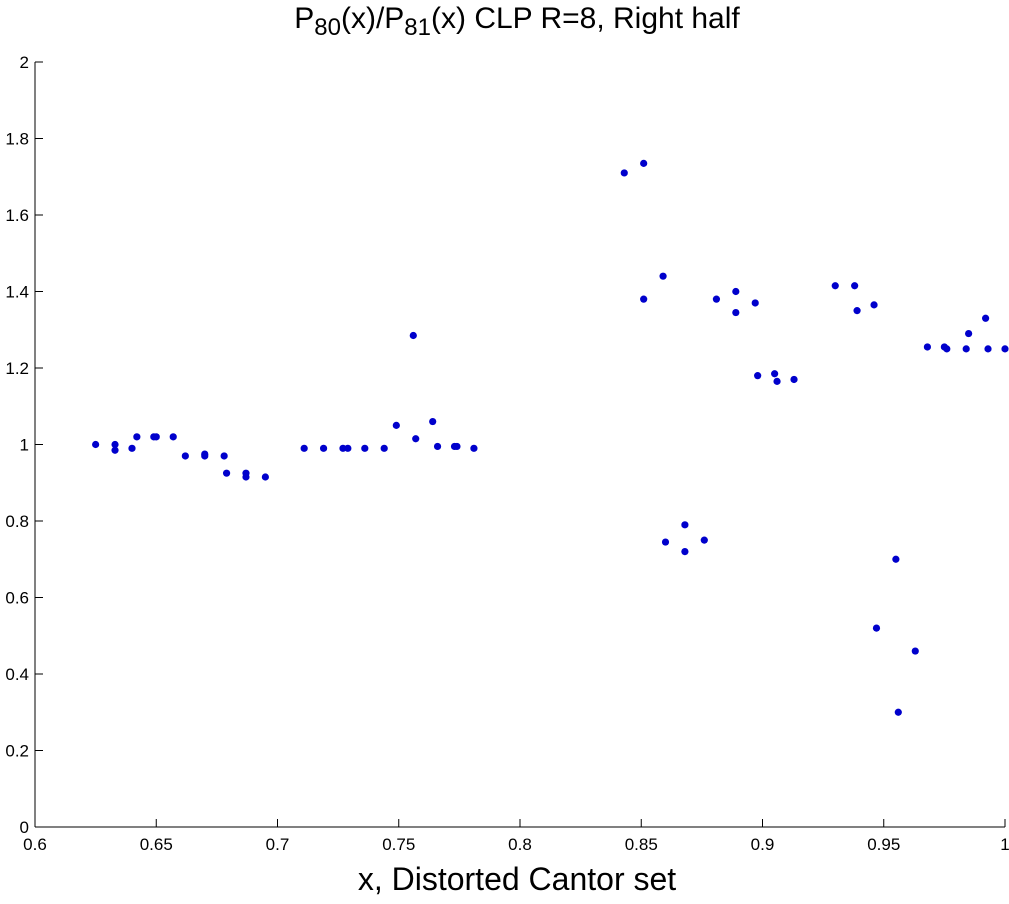 The height and width of the screenshot is (904, 1009). What do you see at coordinates (304, 18) in the screenshot?
I see `title-segment: P` at bounding box center [304, 18].